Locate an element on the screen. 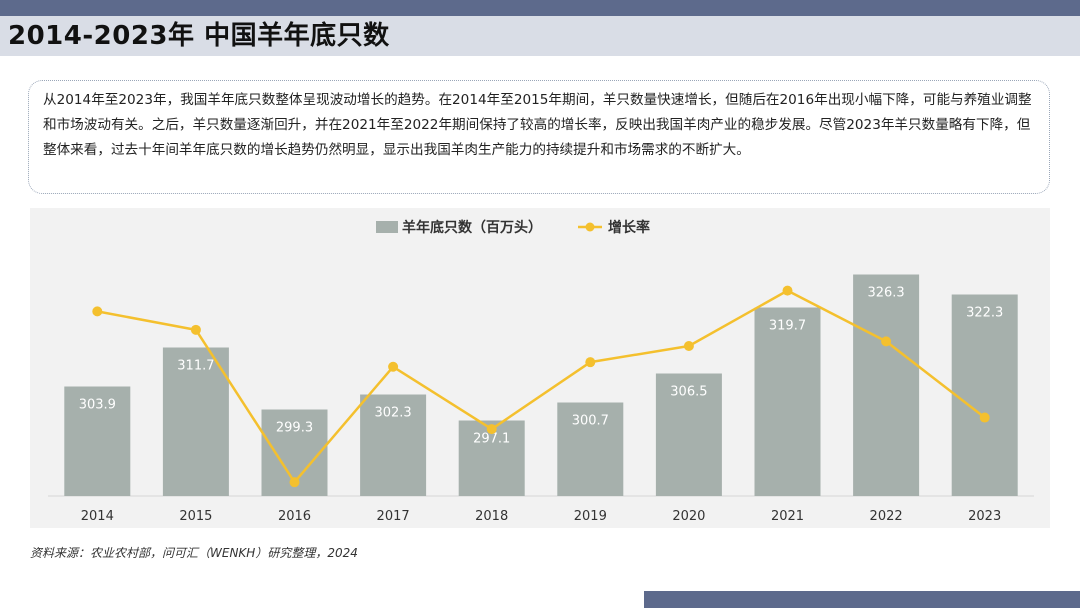 This screenshot has width=1080, height=608. x-tick-label: 2017 is located at coordinates (393, 516).